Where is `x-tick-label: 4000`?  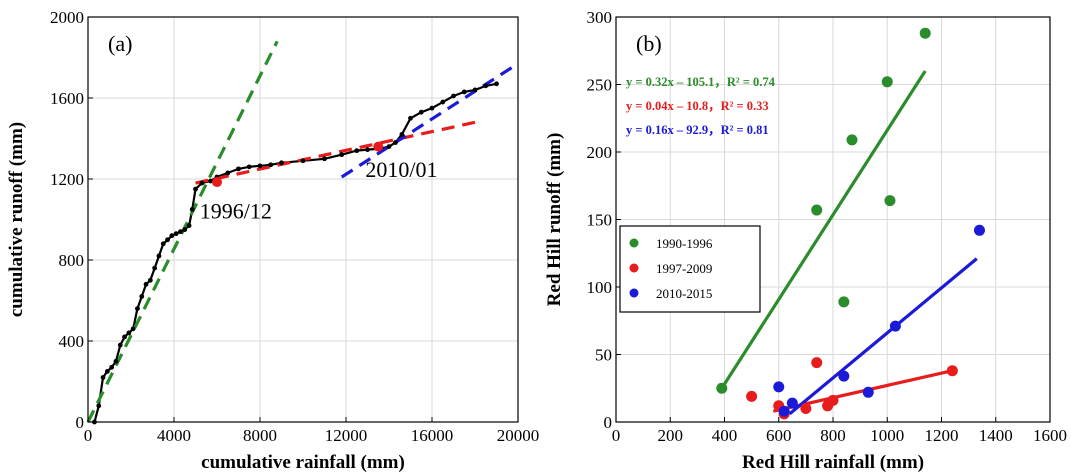 x-tick-label: 4000 is located at coordinates (174, 435).